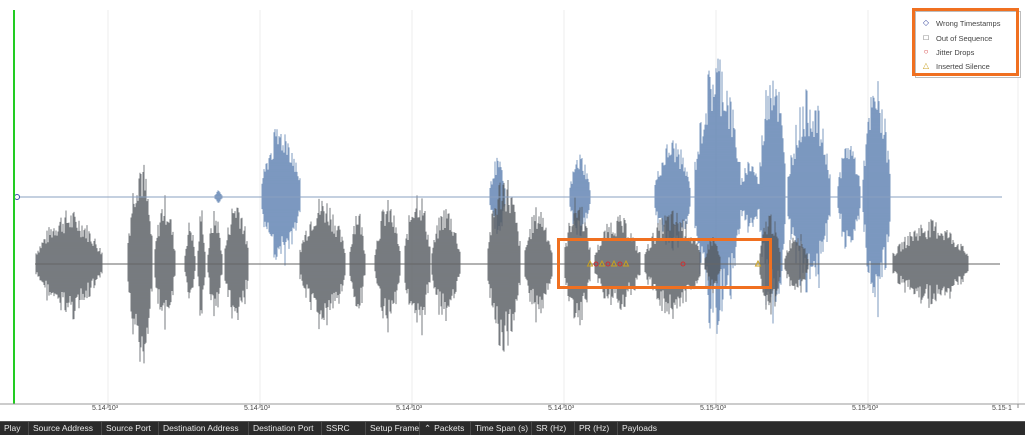 The width and height of the screenshot is (1025, 435). I want to click on legend-label: Jitter Drops, so click(955, 52).